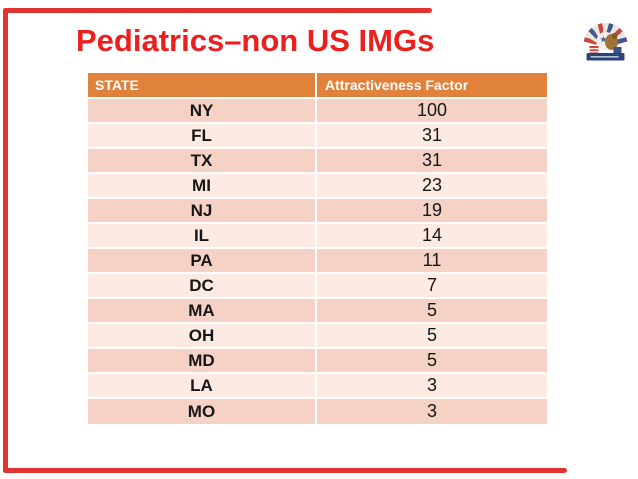  I want to click on state-cell: MA, so click(202, 311).